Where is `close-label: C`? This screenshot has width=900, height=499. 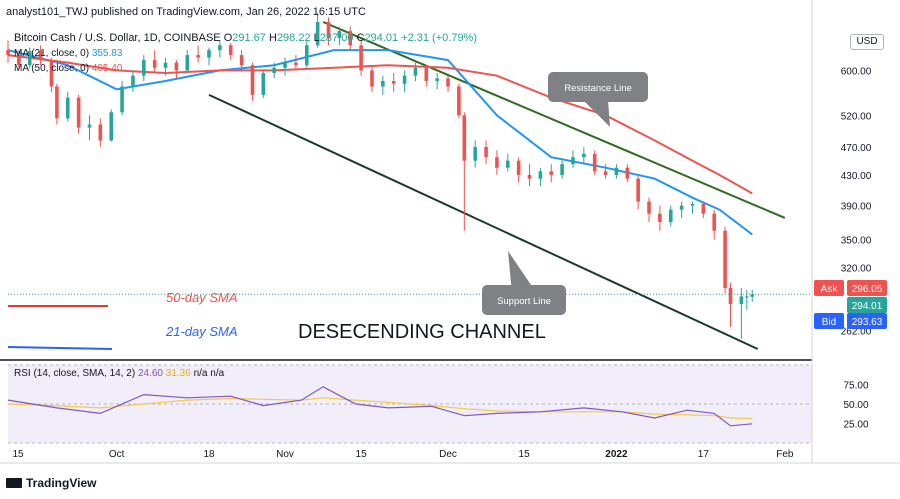 close-label: C is located at coordinates (360, 38).